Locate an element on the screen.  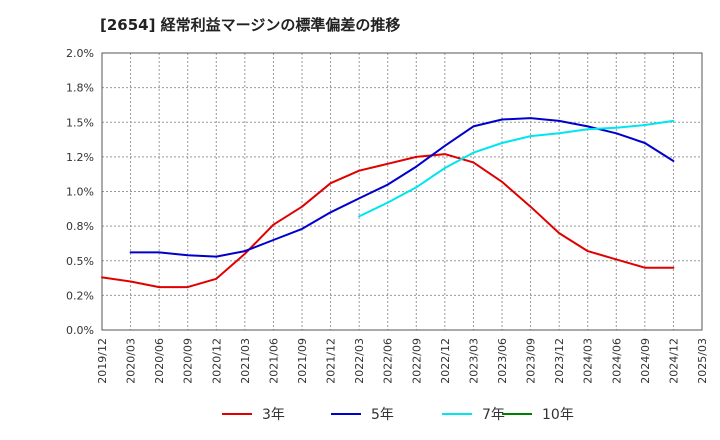
x-tick-label: 2022/03 is located at coordinates (359, 361).